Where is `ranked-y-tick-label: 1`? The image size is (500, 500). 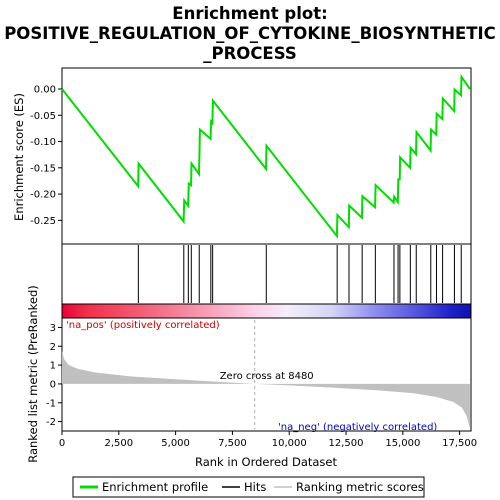 ranked-y-tick-label: 1 is located at coordinates (53, 366).